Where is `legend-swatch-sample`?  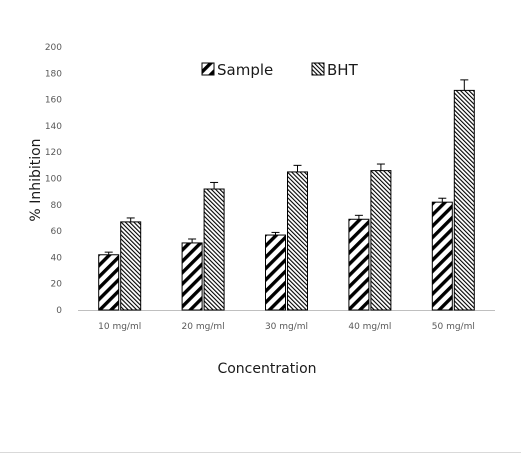
legend-swatch-sample is located at coordinates (208, 69).